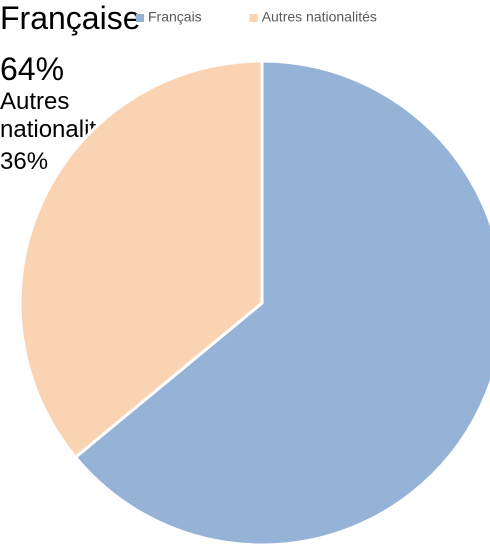 The height and width of the screenshot is (544, 490). What do you see at coordinates (70, 18) in the screenshot?
I see `slice-category: Française` at bounding box center [70, 18].